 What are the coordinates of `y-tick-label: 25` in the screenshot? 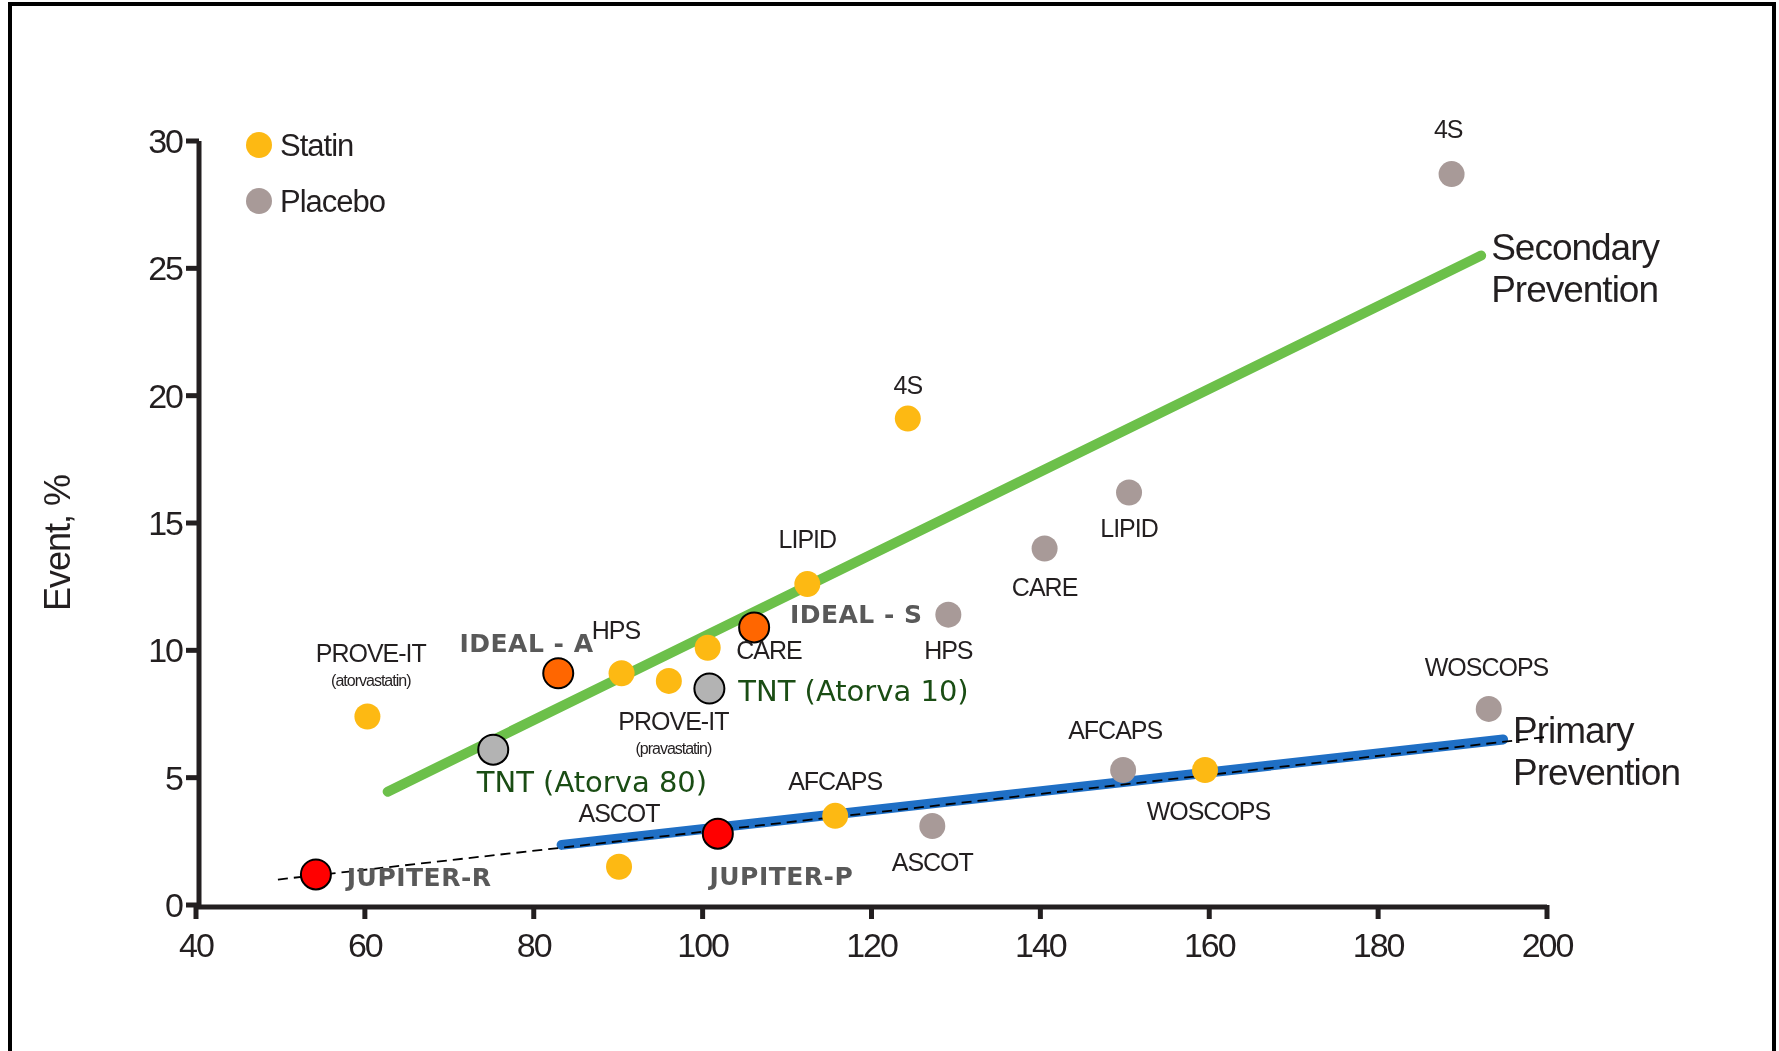 It's located at (166, 268).